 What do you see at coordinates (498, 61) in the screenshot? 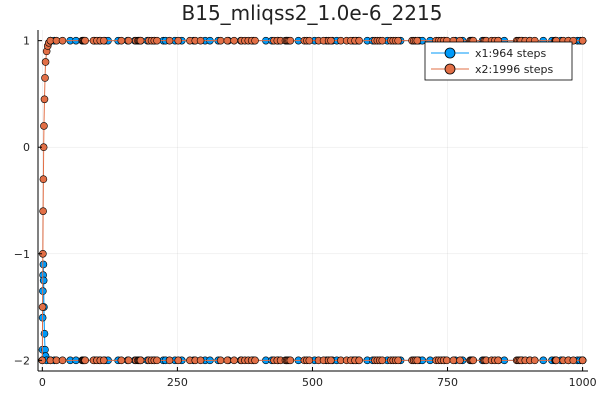
I see `legend: x1:964 steps x2:1996 steps` at bounding box center [498, 61].